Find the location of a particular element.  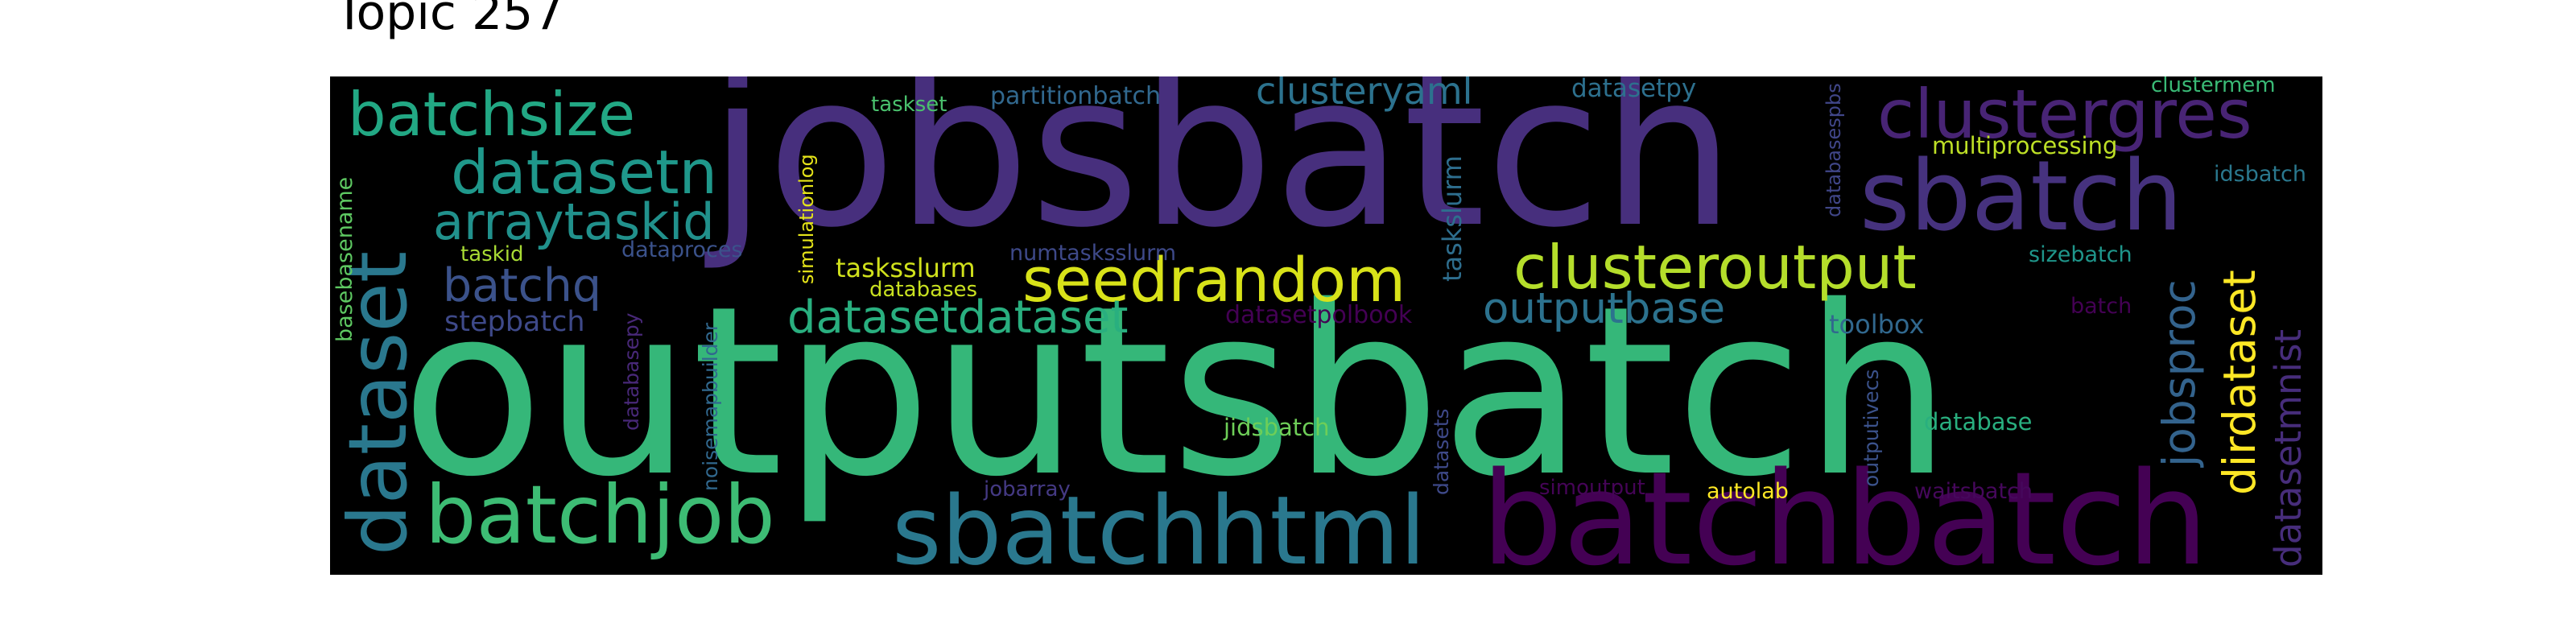

word-idsbatch: idsbatch is located at coordinates (2260, 174).